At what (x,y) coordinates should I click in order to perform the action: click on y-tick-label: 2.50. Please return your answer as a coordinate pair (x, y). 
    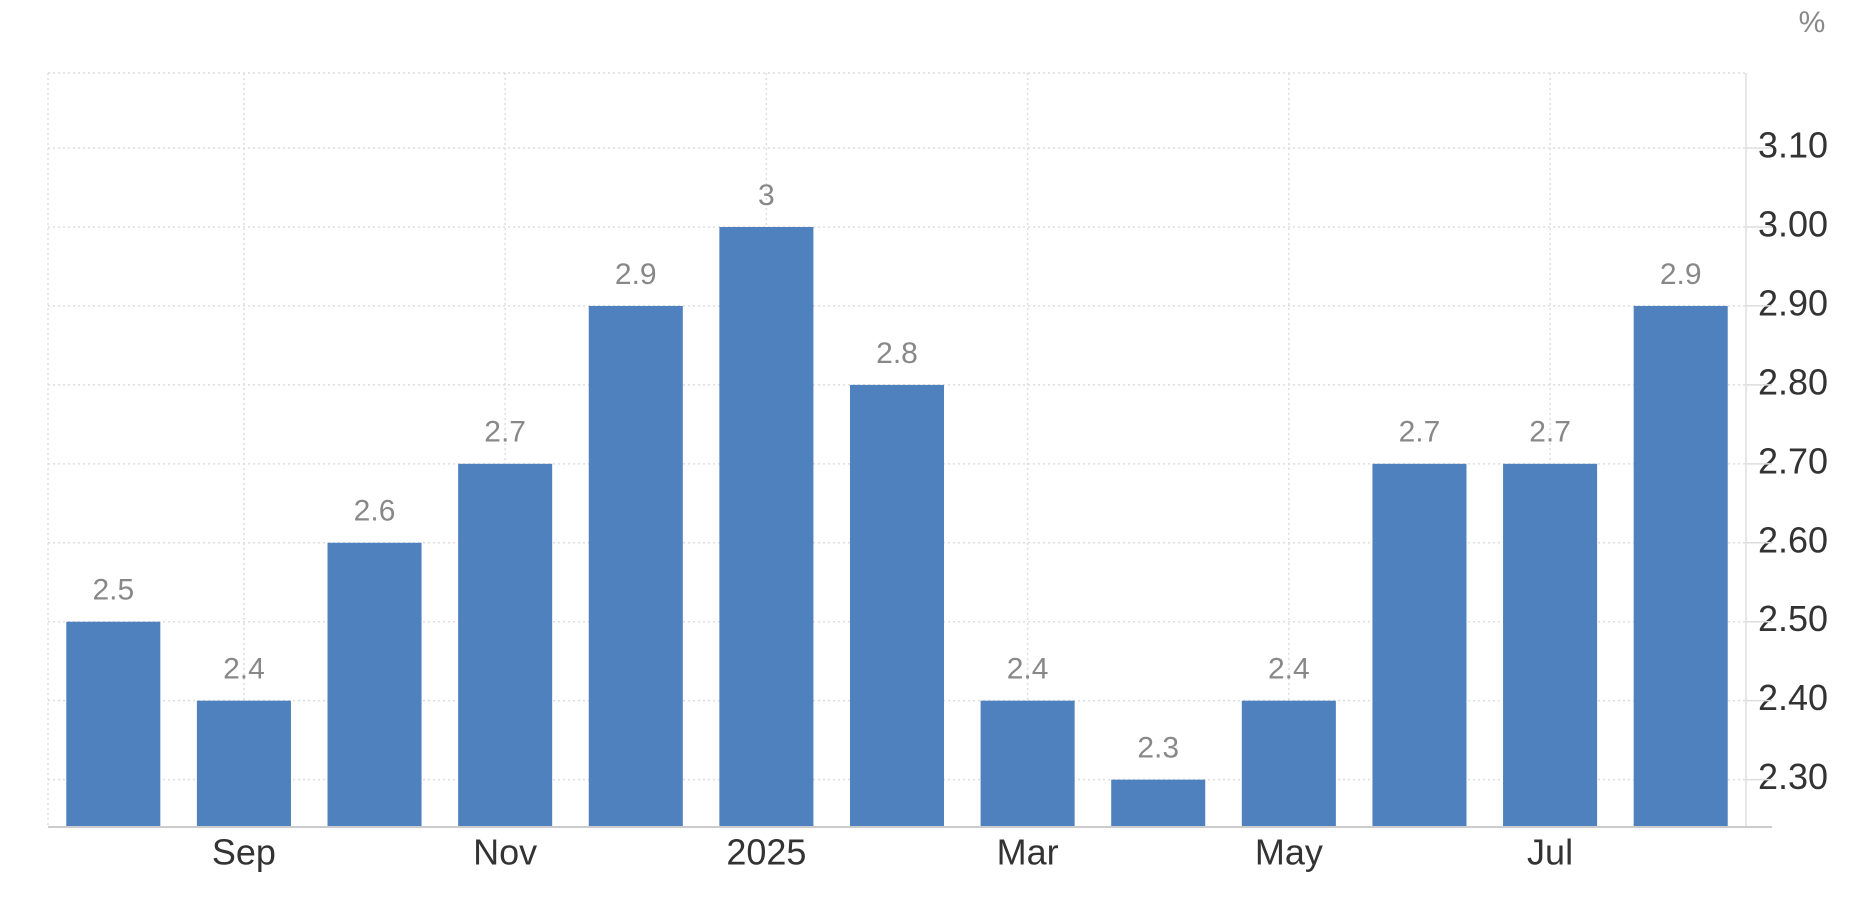
    Looking at the image, I should click on (1793, 618).